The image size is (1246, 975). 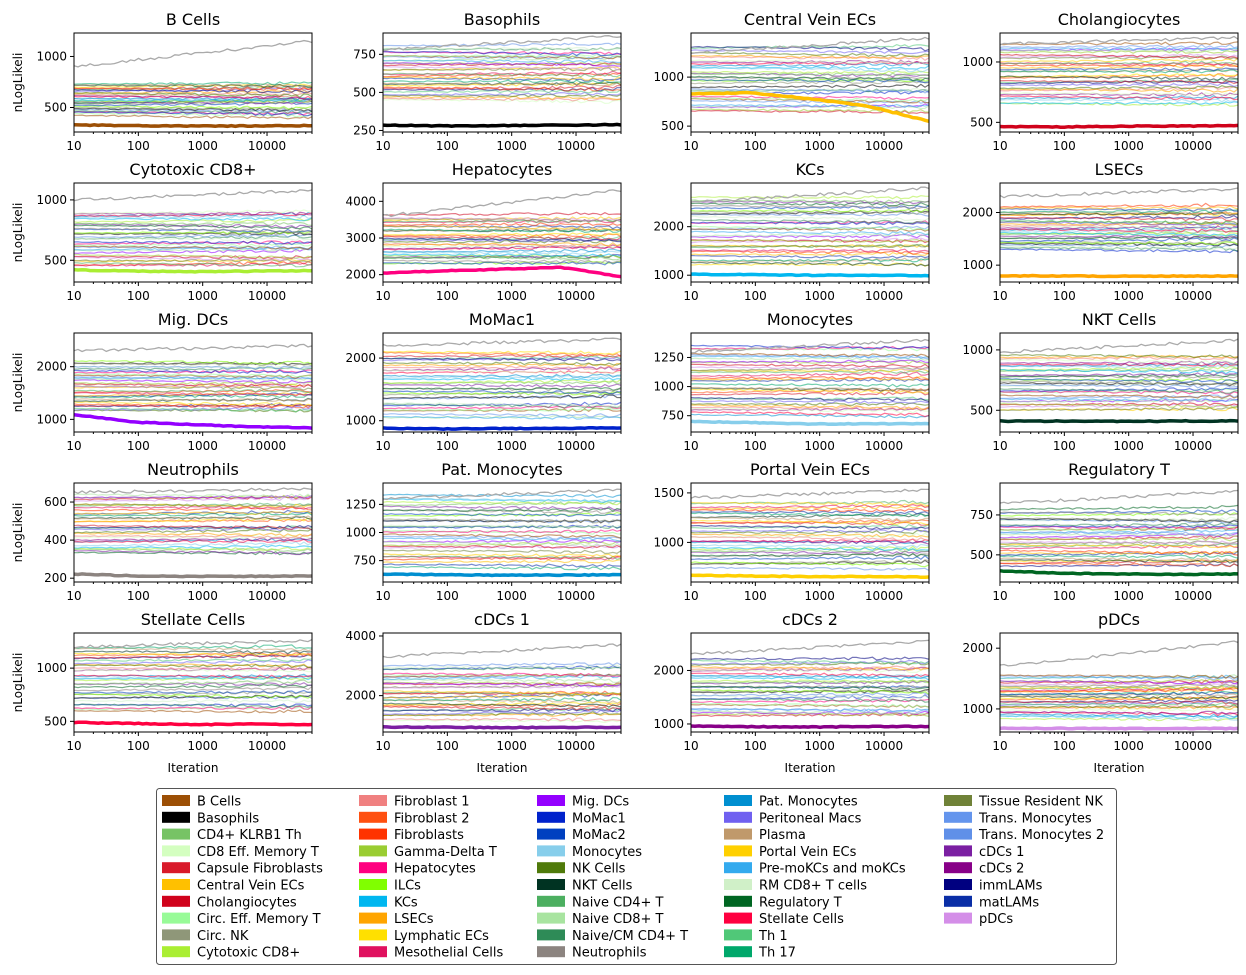 What do you see at coordinates (999, 146) in the screenshot?
I see `x-tick-label: 10` at bounding box center [999, 146].